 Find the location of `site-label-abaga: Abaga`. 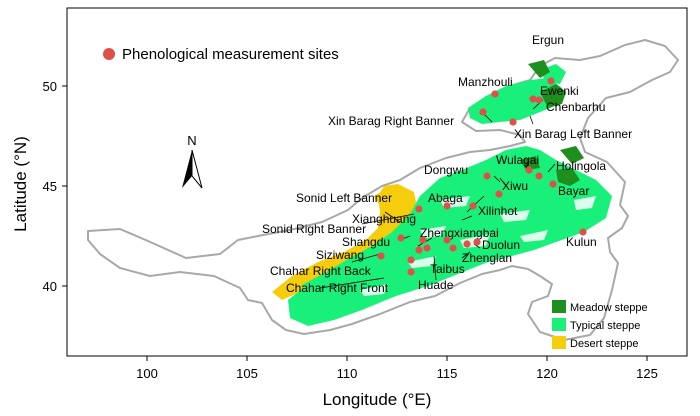

site-label-abaga: Abaga is located at coordinates (445, 198).